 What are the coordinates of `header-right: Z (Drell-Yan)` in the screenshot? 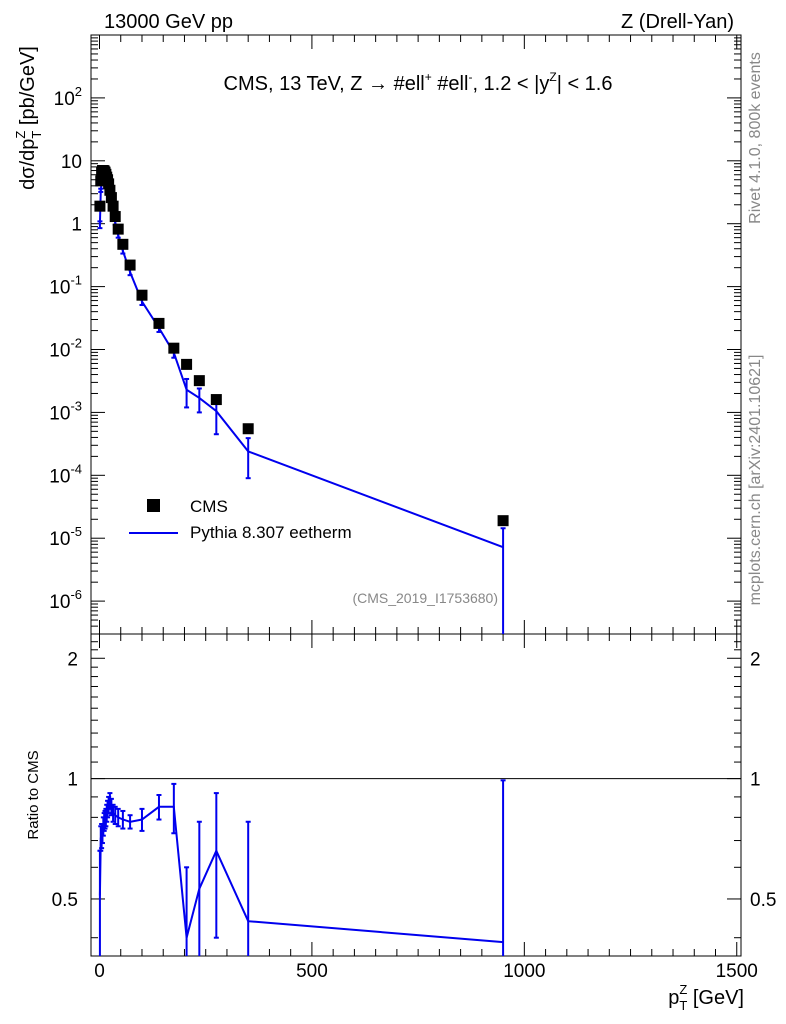 It's located at (677, 22).